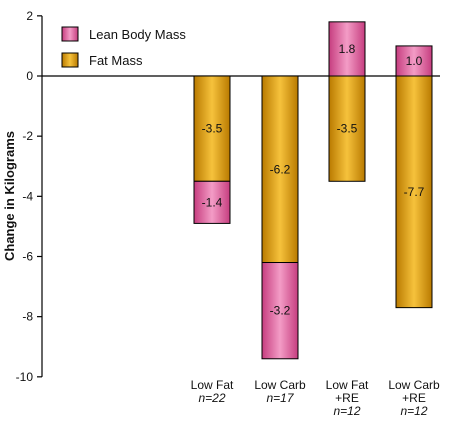 This screenshot has height=423, width=450. What do you see at coordinates (27, 317) in the screenshot?
I see `y-tick-label: -8` at bounding box center [27, 317].